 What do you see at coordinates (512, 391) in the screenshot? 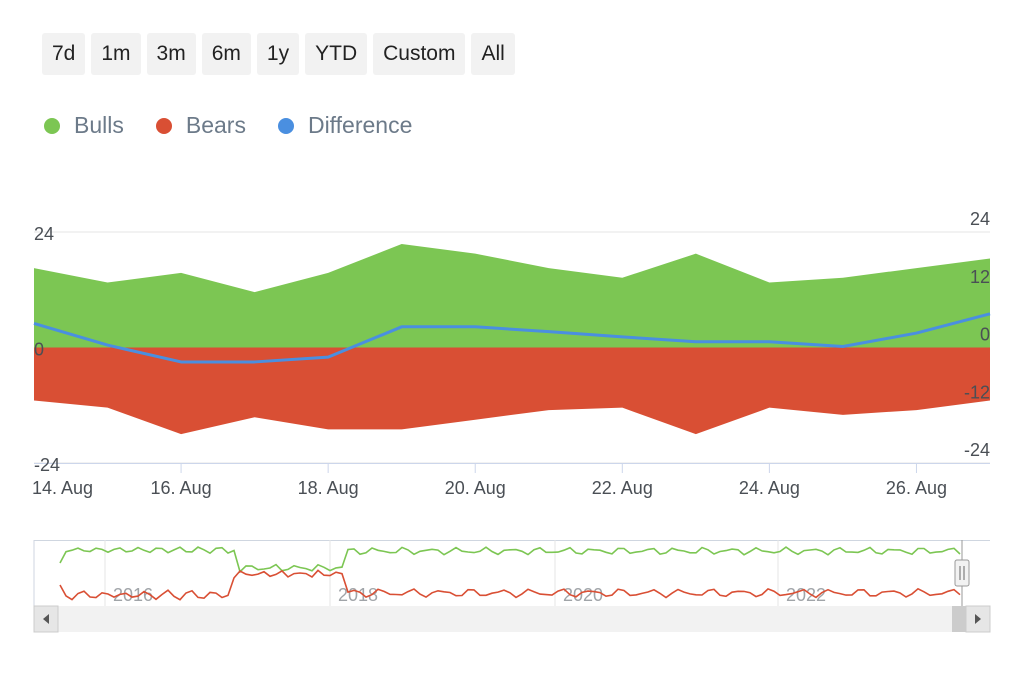
I see `area-series-bears` at bounding box center [512, 391].